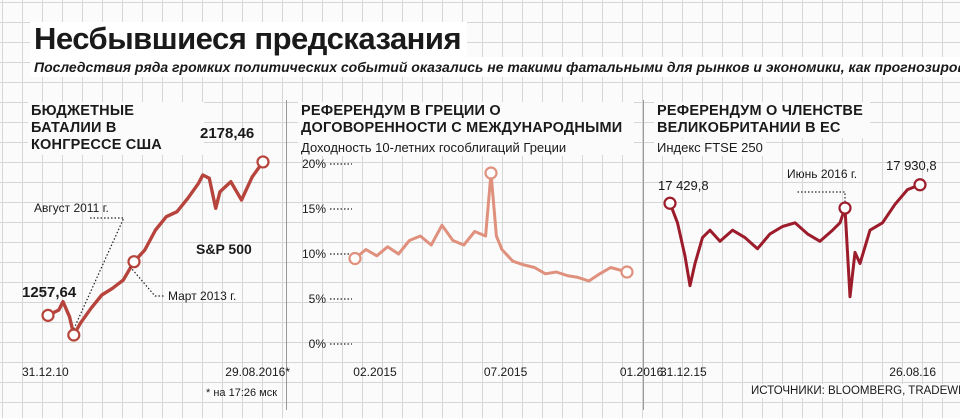 The width and height of the screenshot is (960, 418). I want to click on us-x-tick-end: 29.08.2016*, so click(257, 372).